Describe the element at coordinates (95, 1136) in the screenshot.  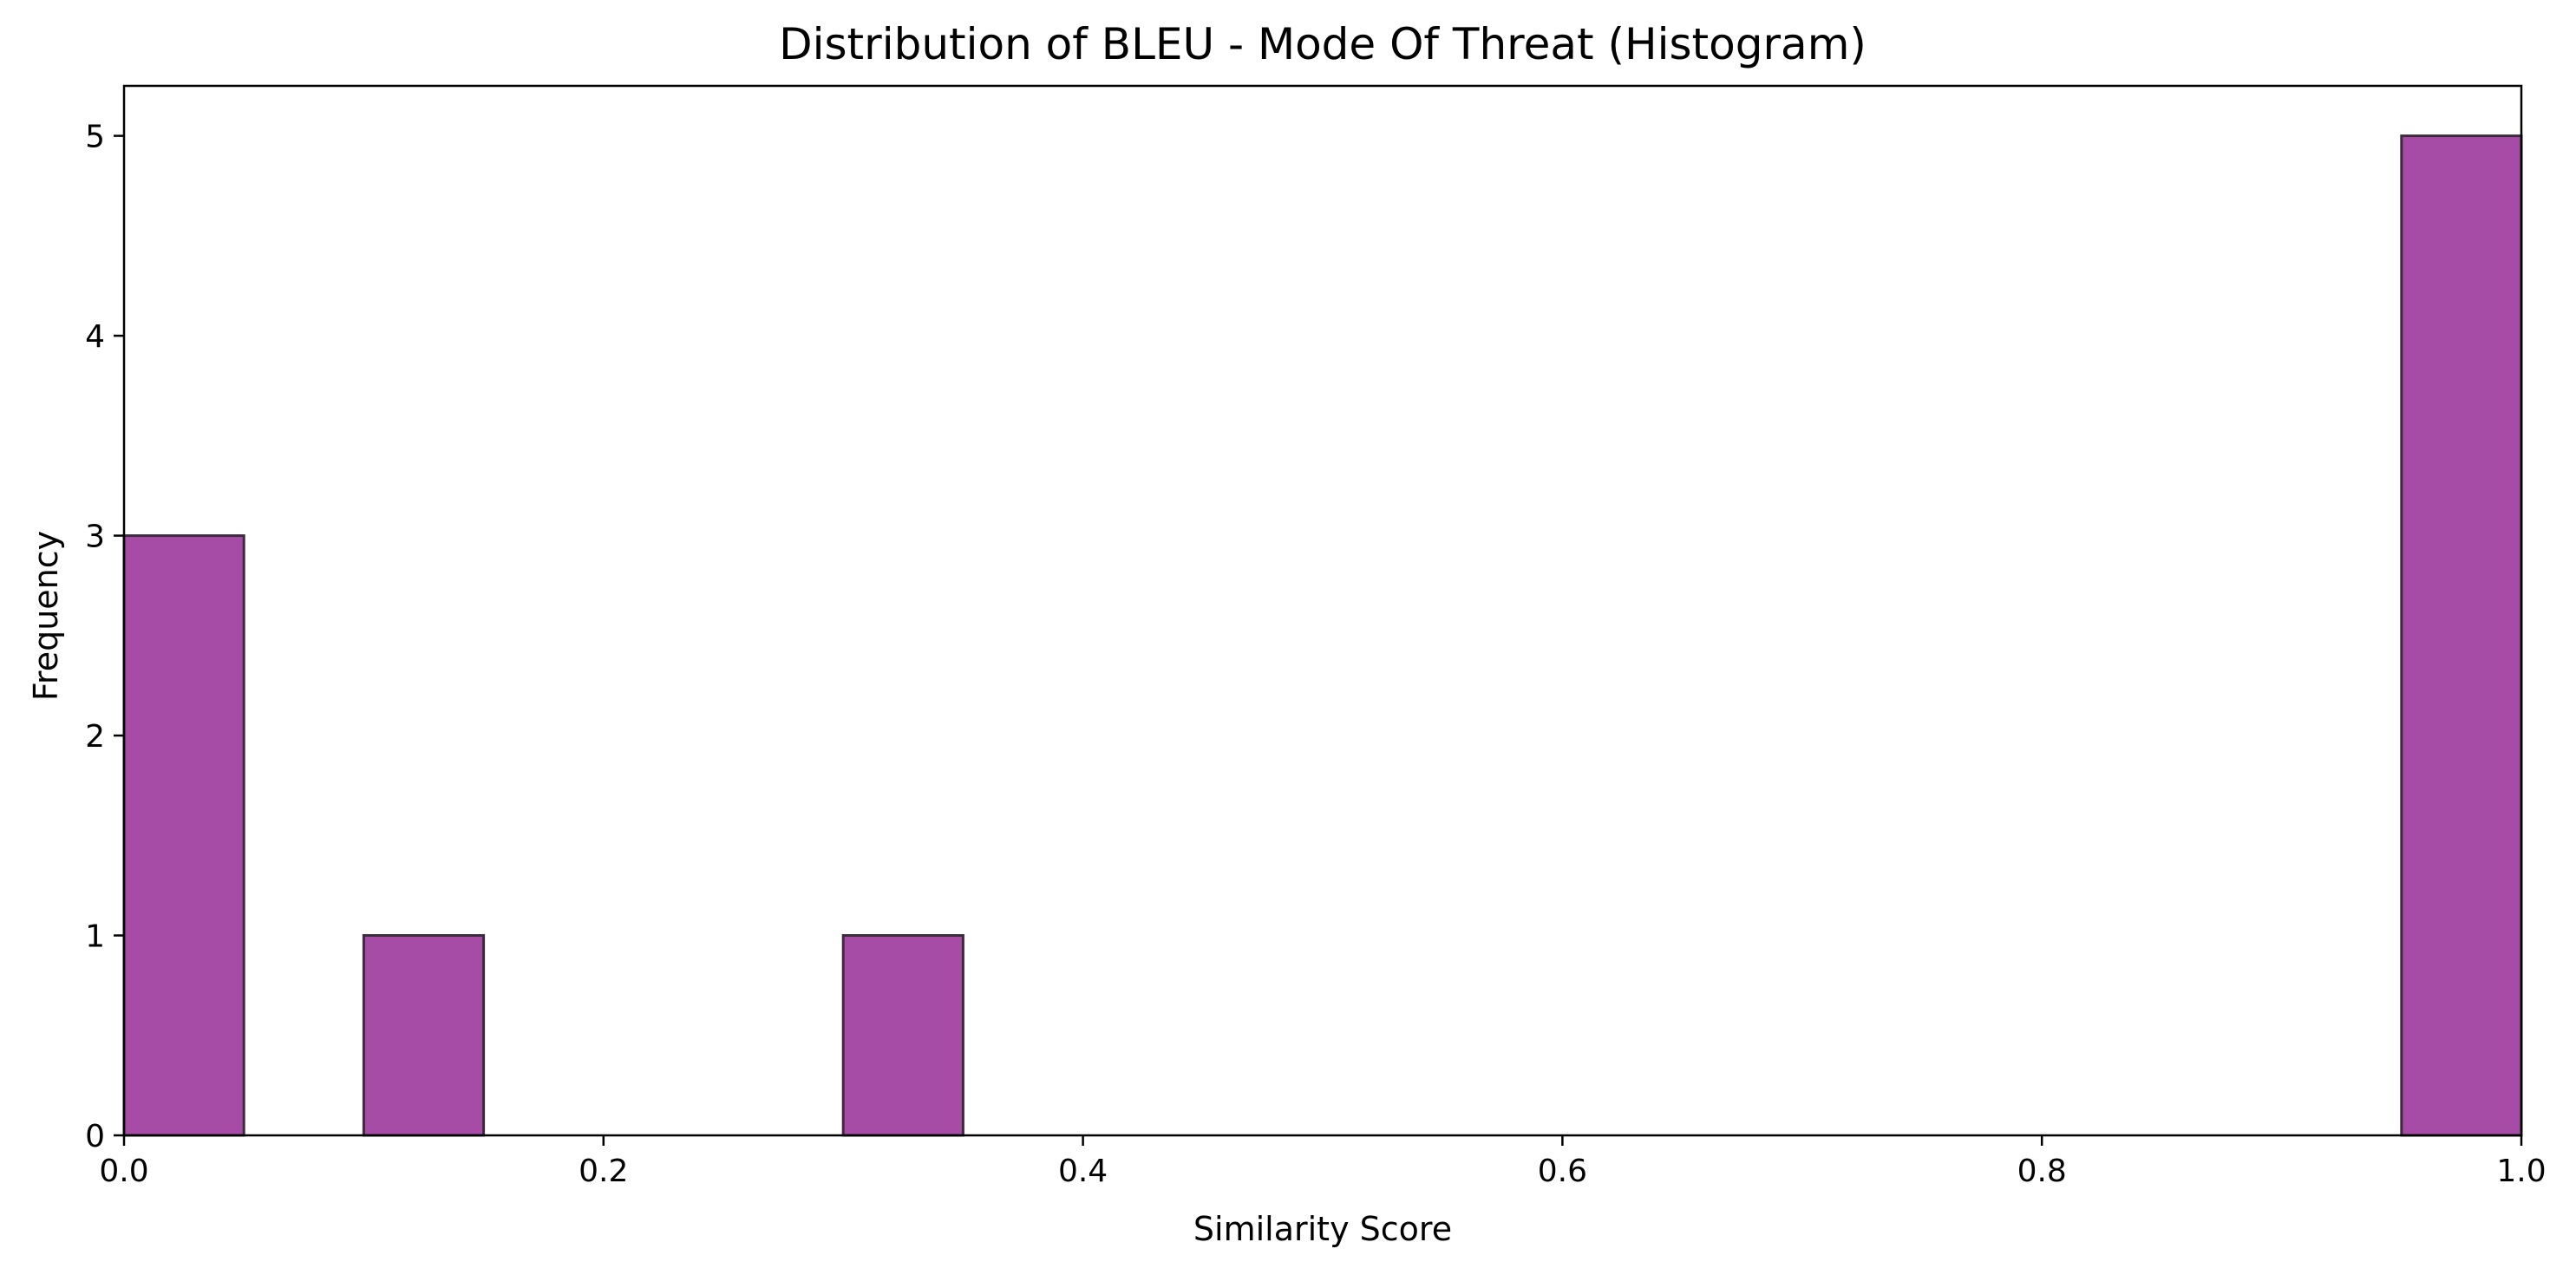
I see `y-tick-label-0: 0` at that location.